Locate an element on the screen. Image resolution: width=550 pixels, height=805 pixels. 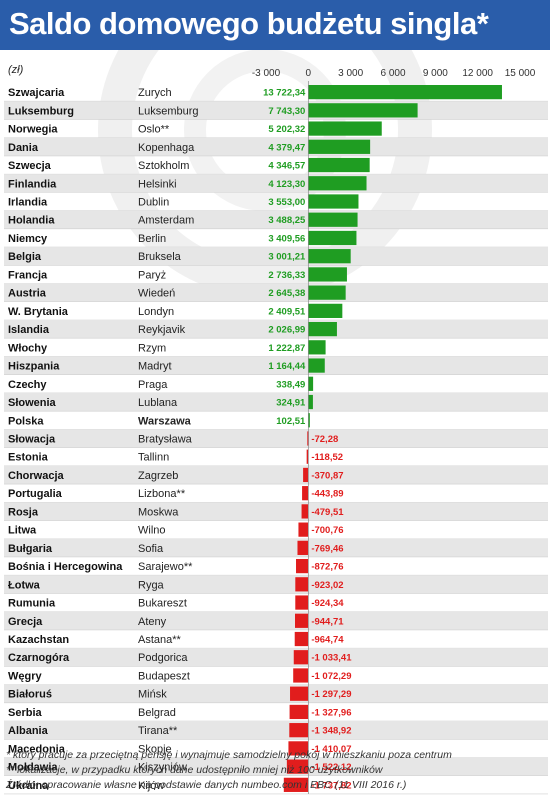
country-label: Irlandia is located at coordinates (28, 202).